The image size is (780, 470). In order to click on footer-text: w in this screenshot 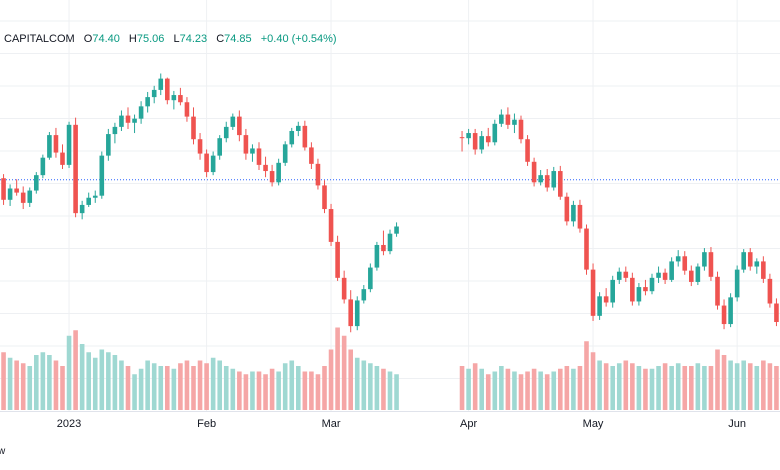, I will do `click(3, 451)`.